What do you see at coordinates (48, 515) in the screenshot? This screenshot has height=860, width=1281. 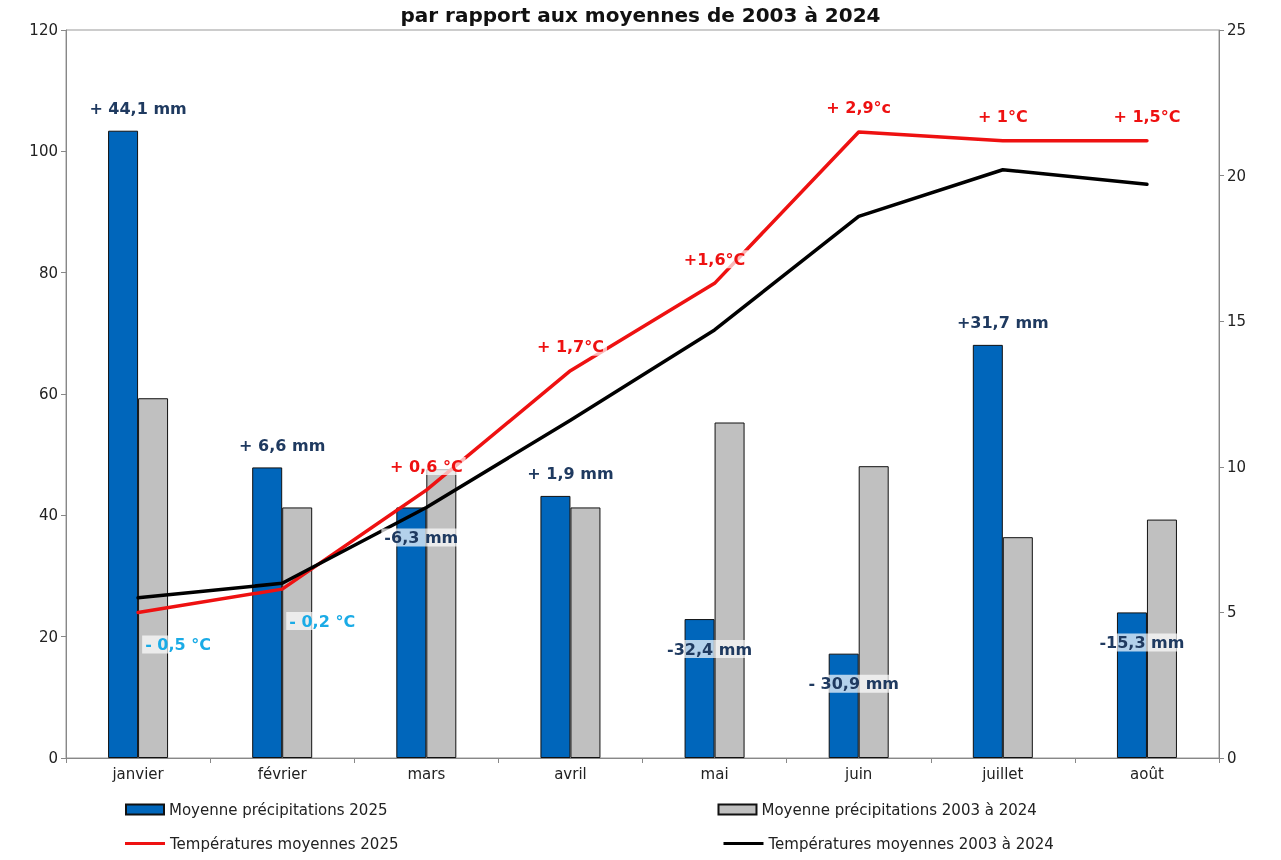 I see `y-tick-label: 40` at bounding box center [48, 515].